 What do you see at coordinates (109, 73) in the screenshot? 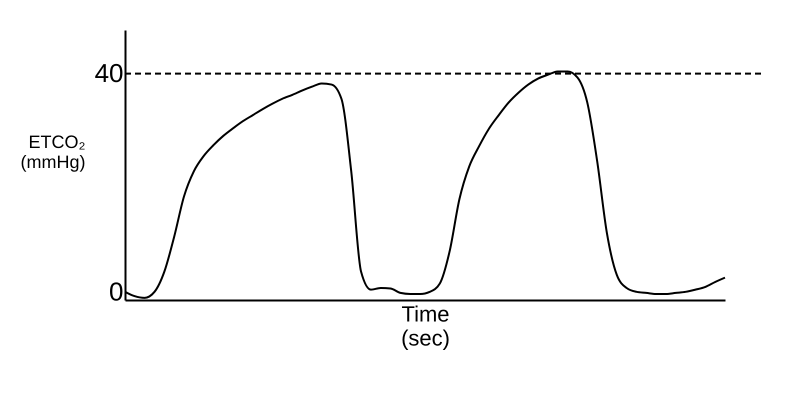
I see `y-tick-label: 40` at bounding box center [109, 73].